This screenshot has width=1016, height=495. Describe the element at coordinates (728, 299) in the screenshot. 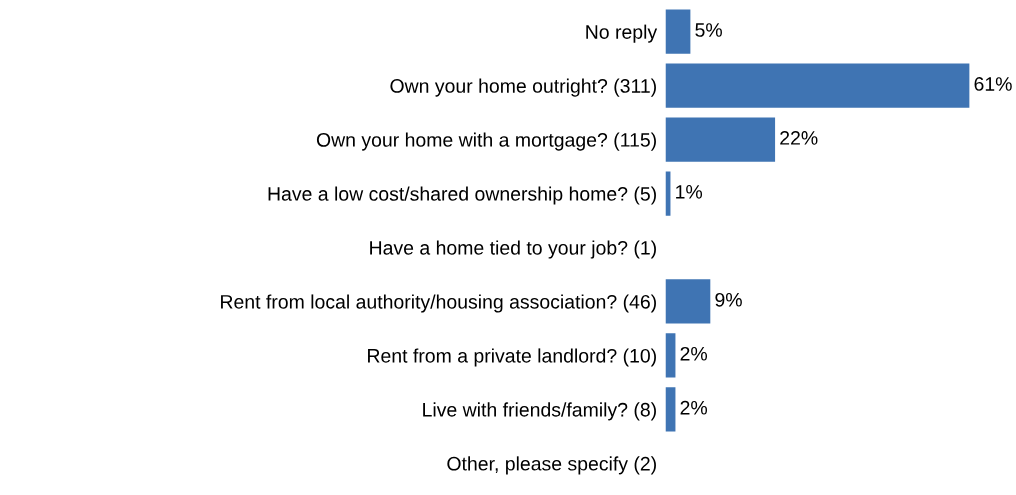

I see `data-label: 9%` at that location.